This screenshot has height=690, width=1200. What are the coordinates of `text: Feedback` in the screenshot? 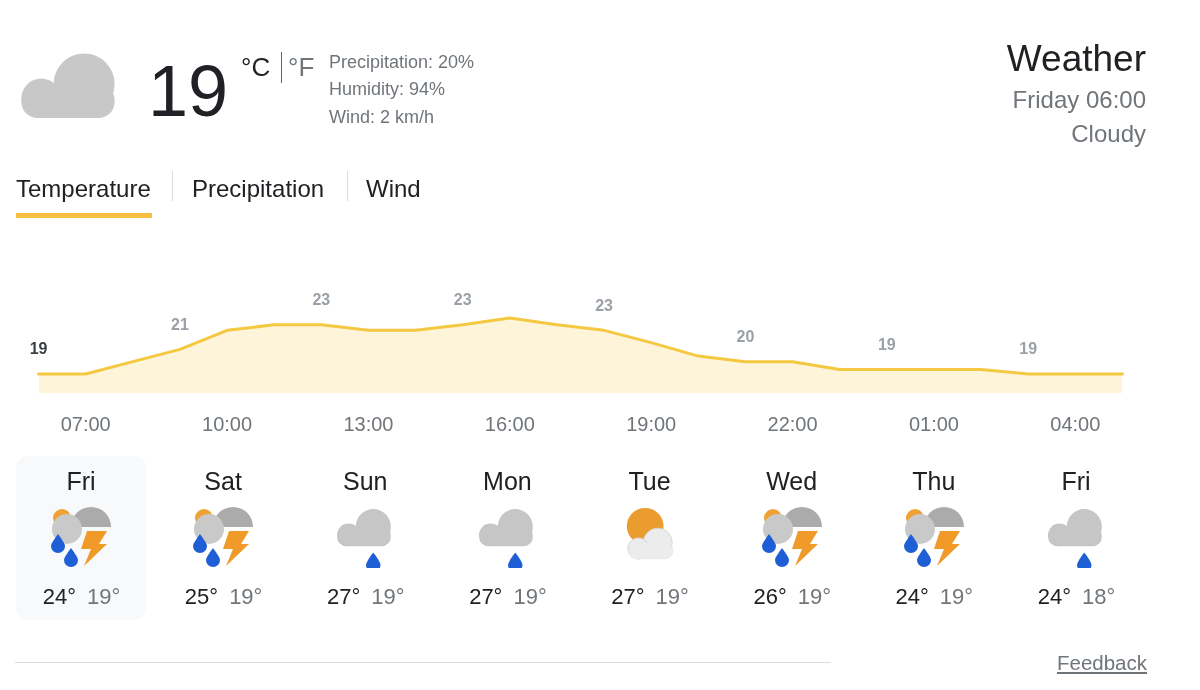 It's located at (1101, 662).